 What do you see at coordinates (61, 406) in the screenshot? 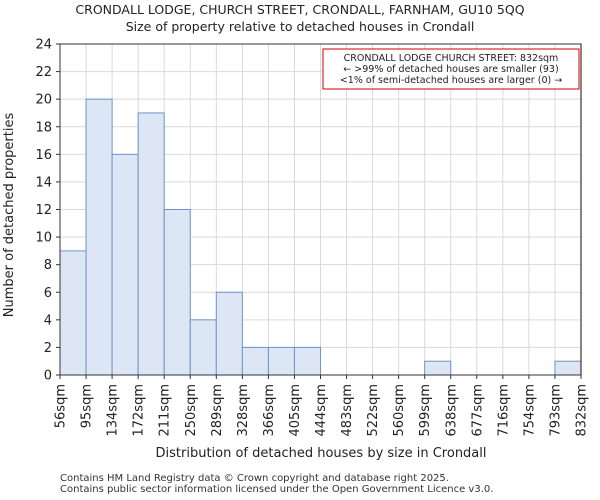
I see `x-tick-label: 56sqm` at bounding box center [61, 406].